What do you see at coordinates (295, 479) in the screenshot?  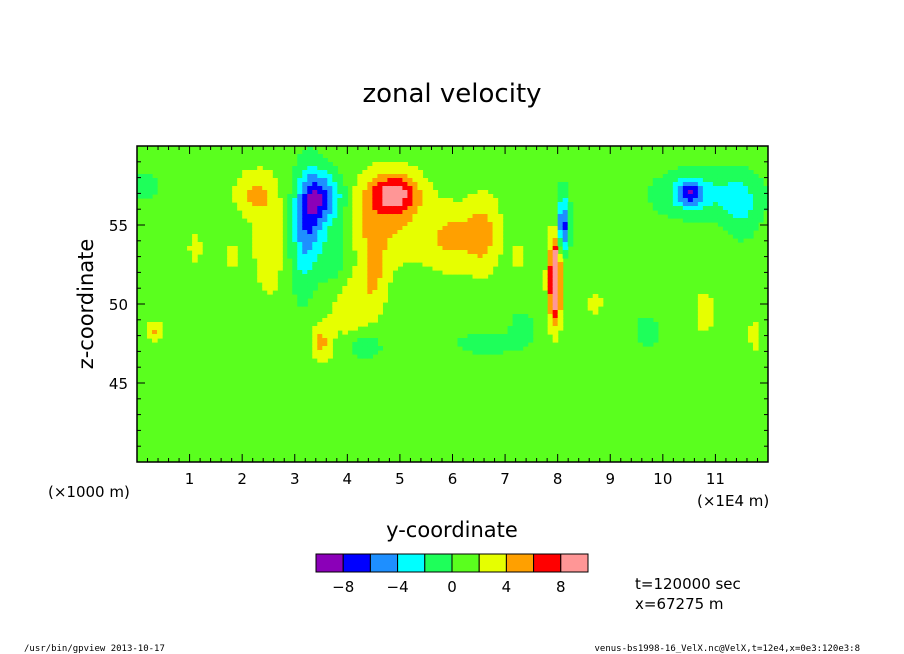 I see `x-tick-label: 3` at bounding box center [295, 479].